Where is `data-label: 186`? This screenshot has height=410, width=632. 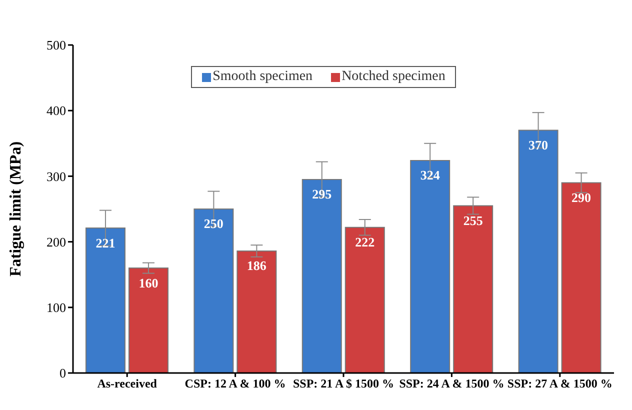 data-label: 186 is located at coordinates (256, 266).